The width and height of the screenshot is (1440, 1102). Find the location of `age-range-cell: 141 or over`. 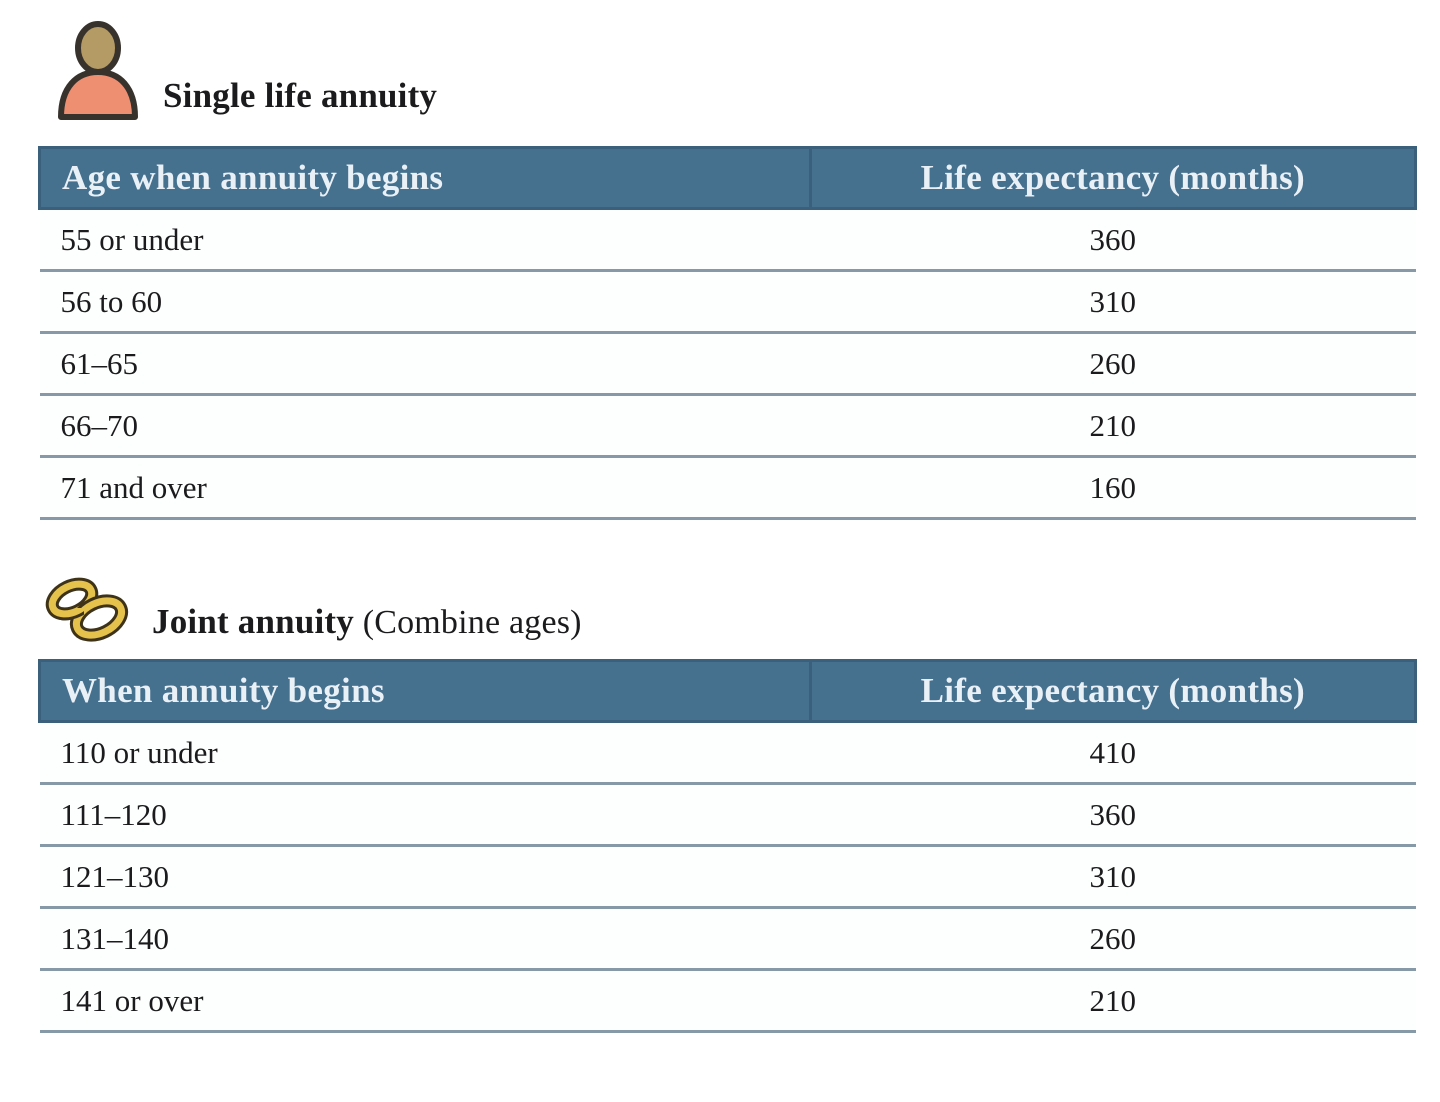

age-range-cell: 141 or over is located at coordinates (425, 1001).